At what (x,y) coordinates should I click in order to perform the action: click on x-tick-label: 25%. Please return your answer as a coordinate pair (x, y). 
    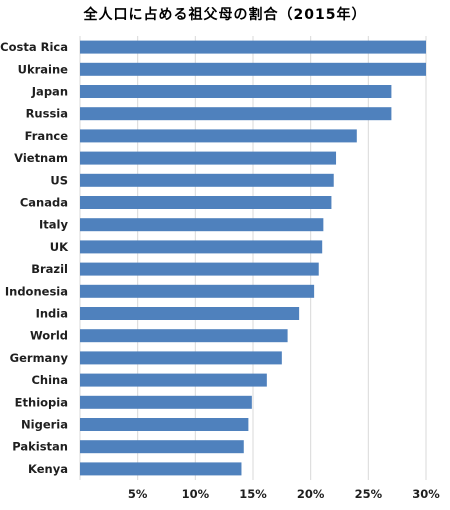
    Looking at the image, I should click on (369, 494).